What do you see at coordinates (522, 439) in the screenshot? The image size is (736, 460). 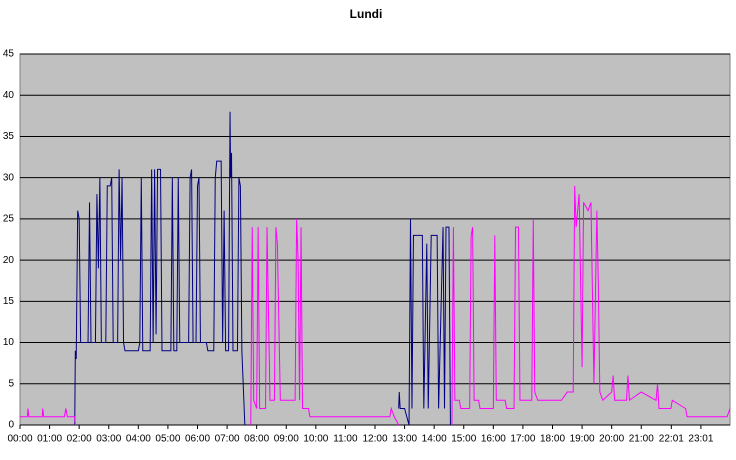 I see `x-tick-label: 17:00` at bounding box center [522, 439].